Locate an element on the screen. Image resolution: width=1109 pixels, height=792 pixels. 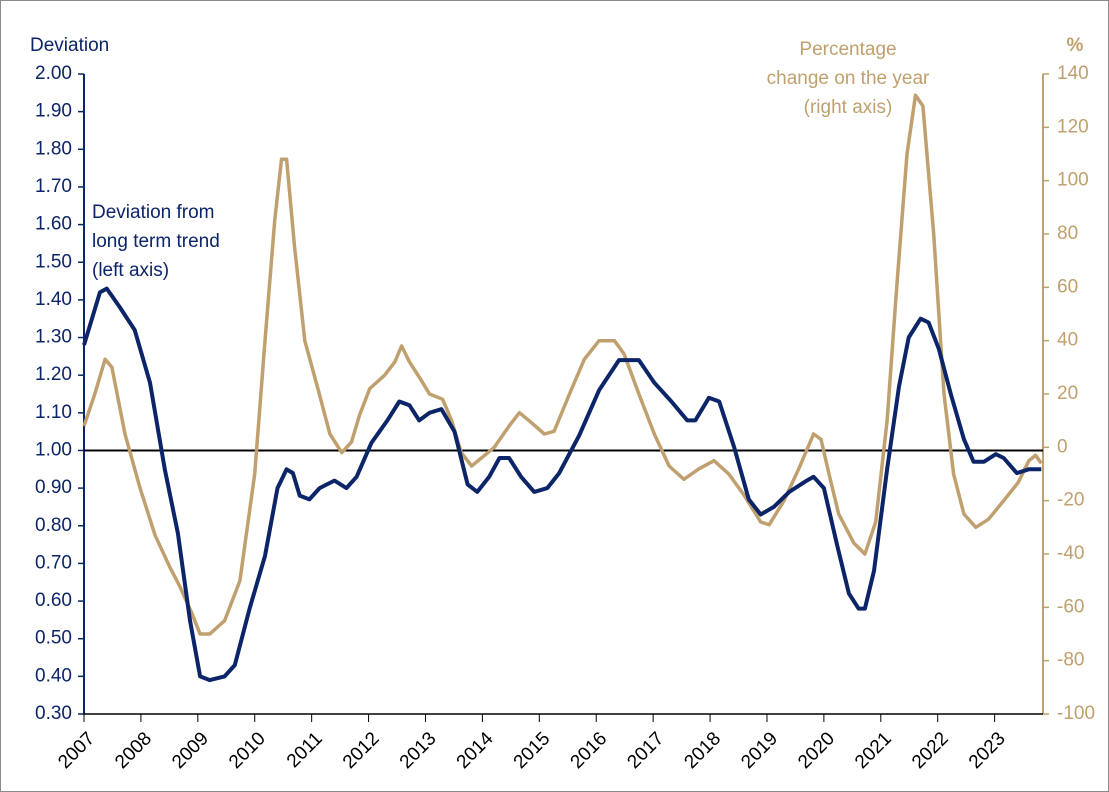
y2-axis-title: % is located at coordinates (1075, 45).